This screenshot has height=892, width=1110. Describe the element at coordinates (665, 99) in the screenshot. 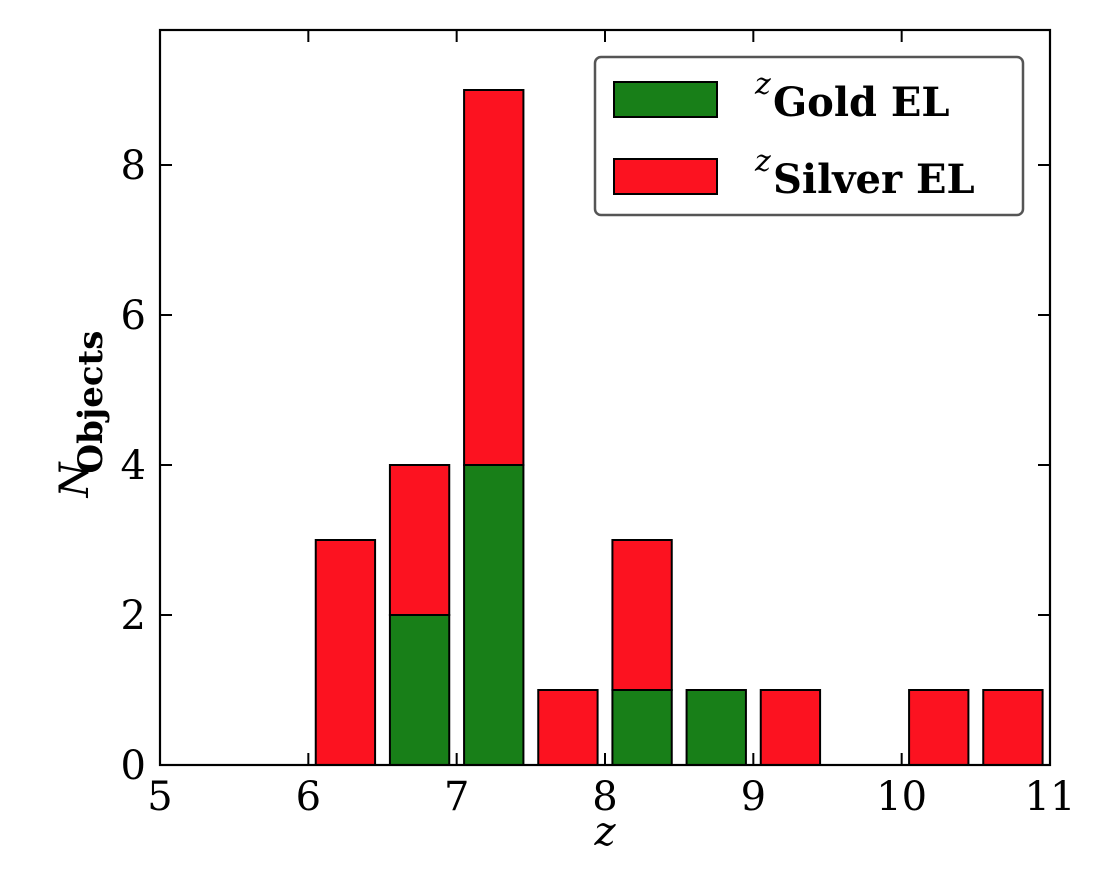

I see `legend-swatch-gold-el` at that location.